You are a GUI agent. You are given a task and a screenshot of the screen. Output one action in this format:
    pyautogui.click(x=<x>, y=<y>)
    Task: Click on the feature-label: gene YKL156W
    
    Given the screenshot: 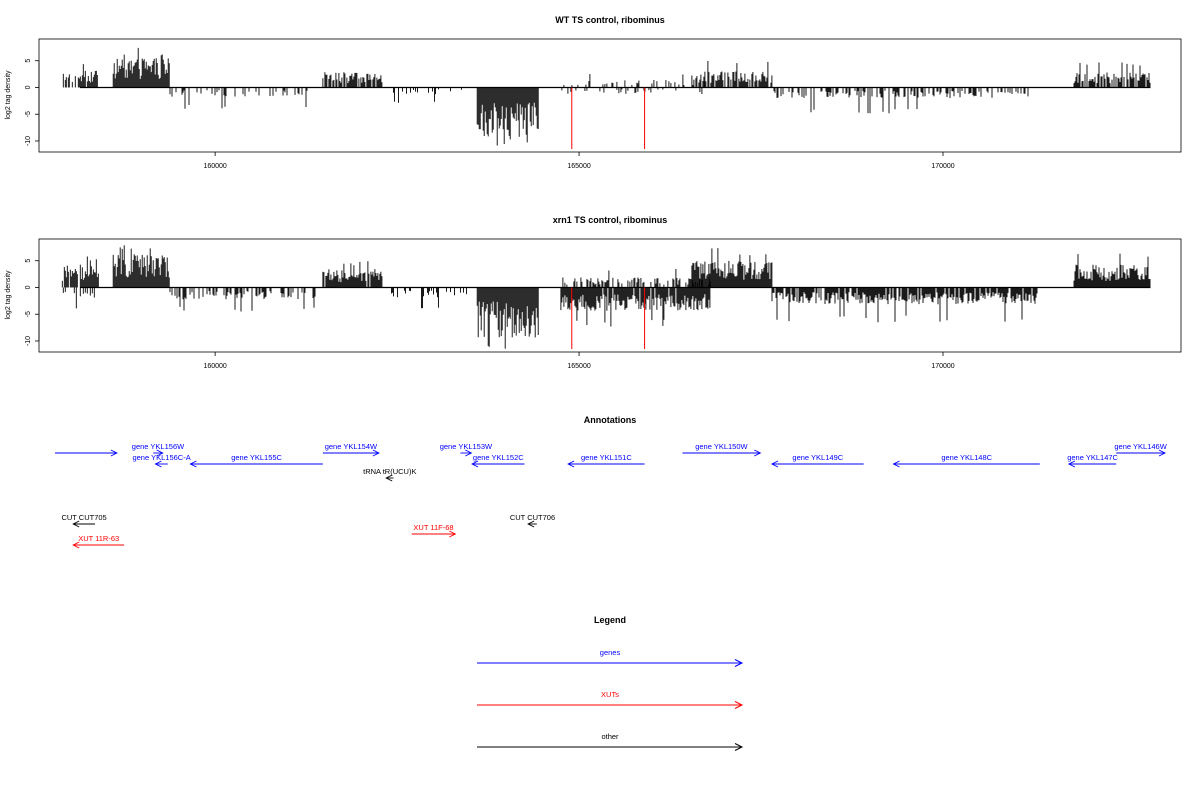 What is the action you would take?
    pyautogui.click(x=158, y=446)
    